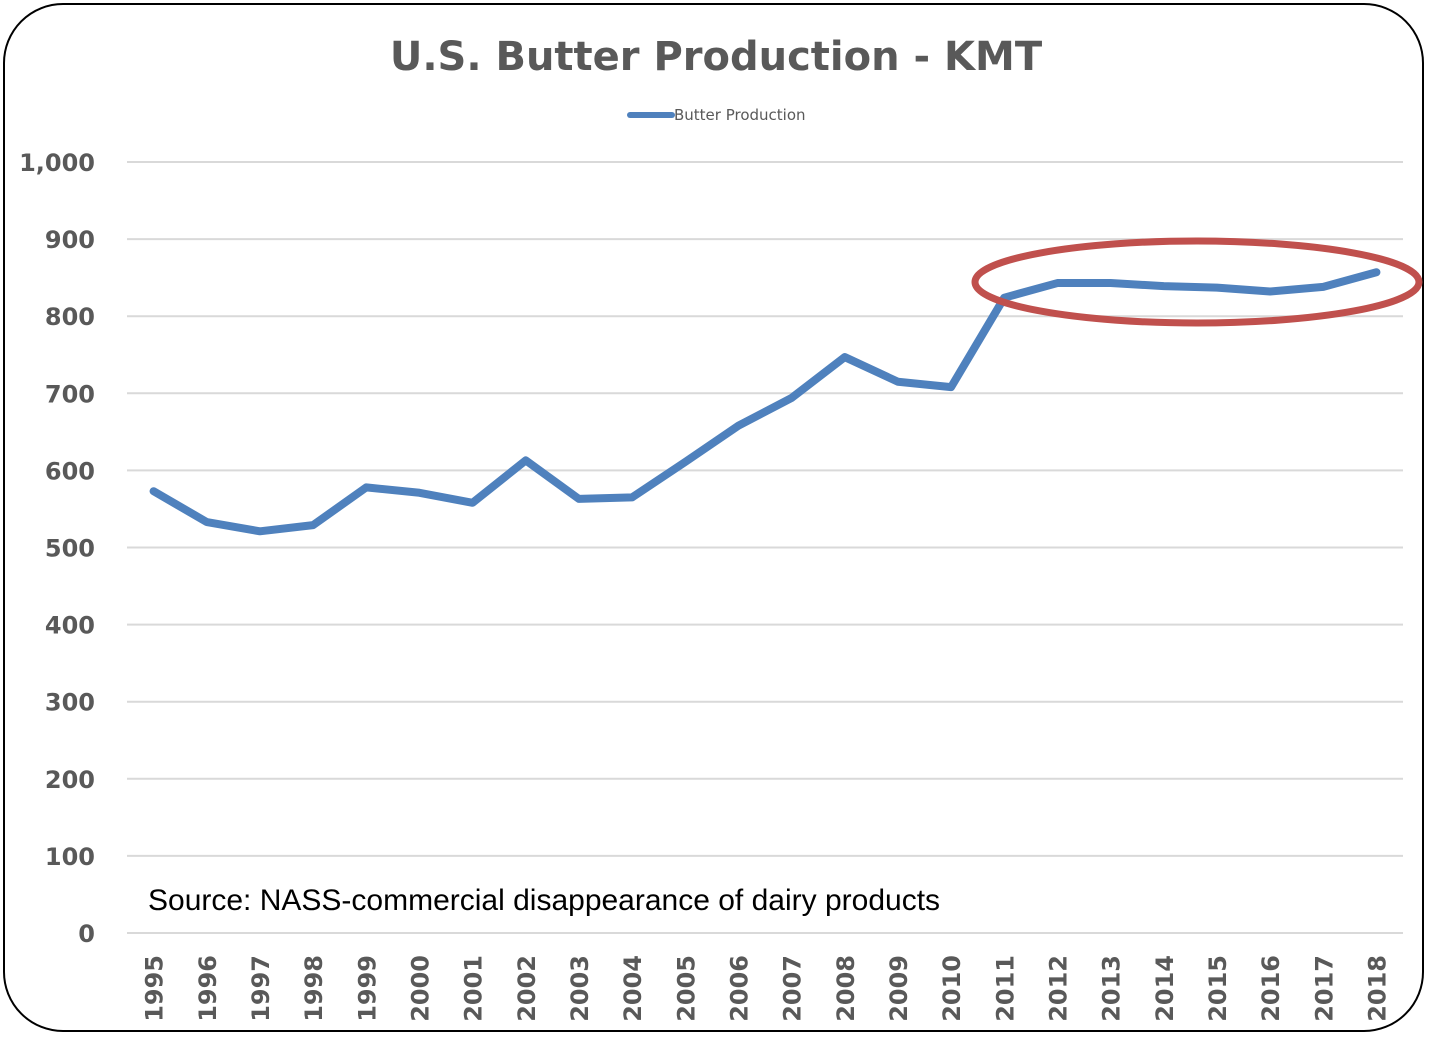 The image size is (1431, 1039). I want to click on y-tick-label: 500, so click(70, 549).